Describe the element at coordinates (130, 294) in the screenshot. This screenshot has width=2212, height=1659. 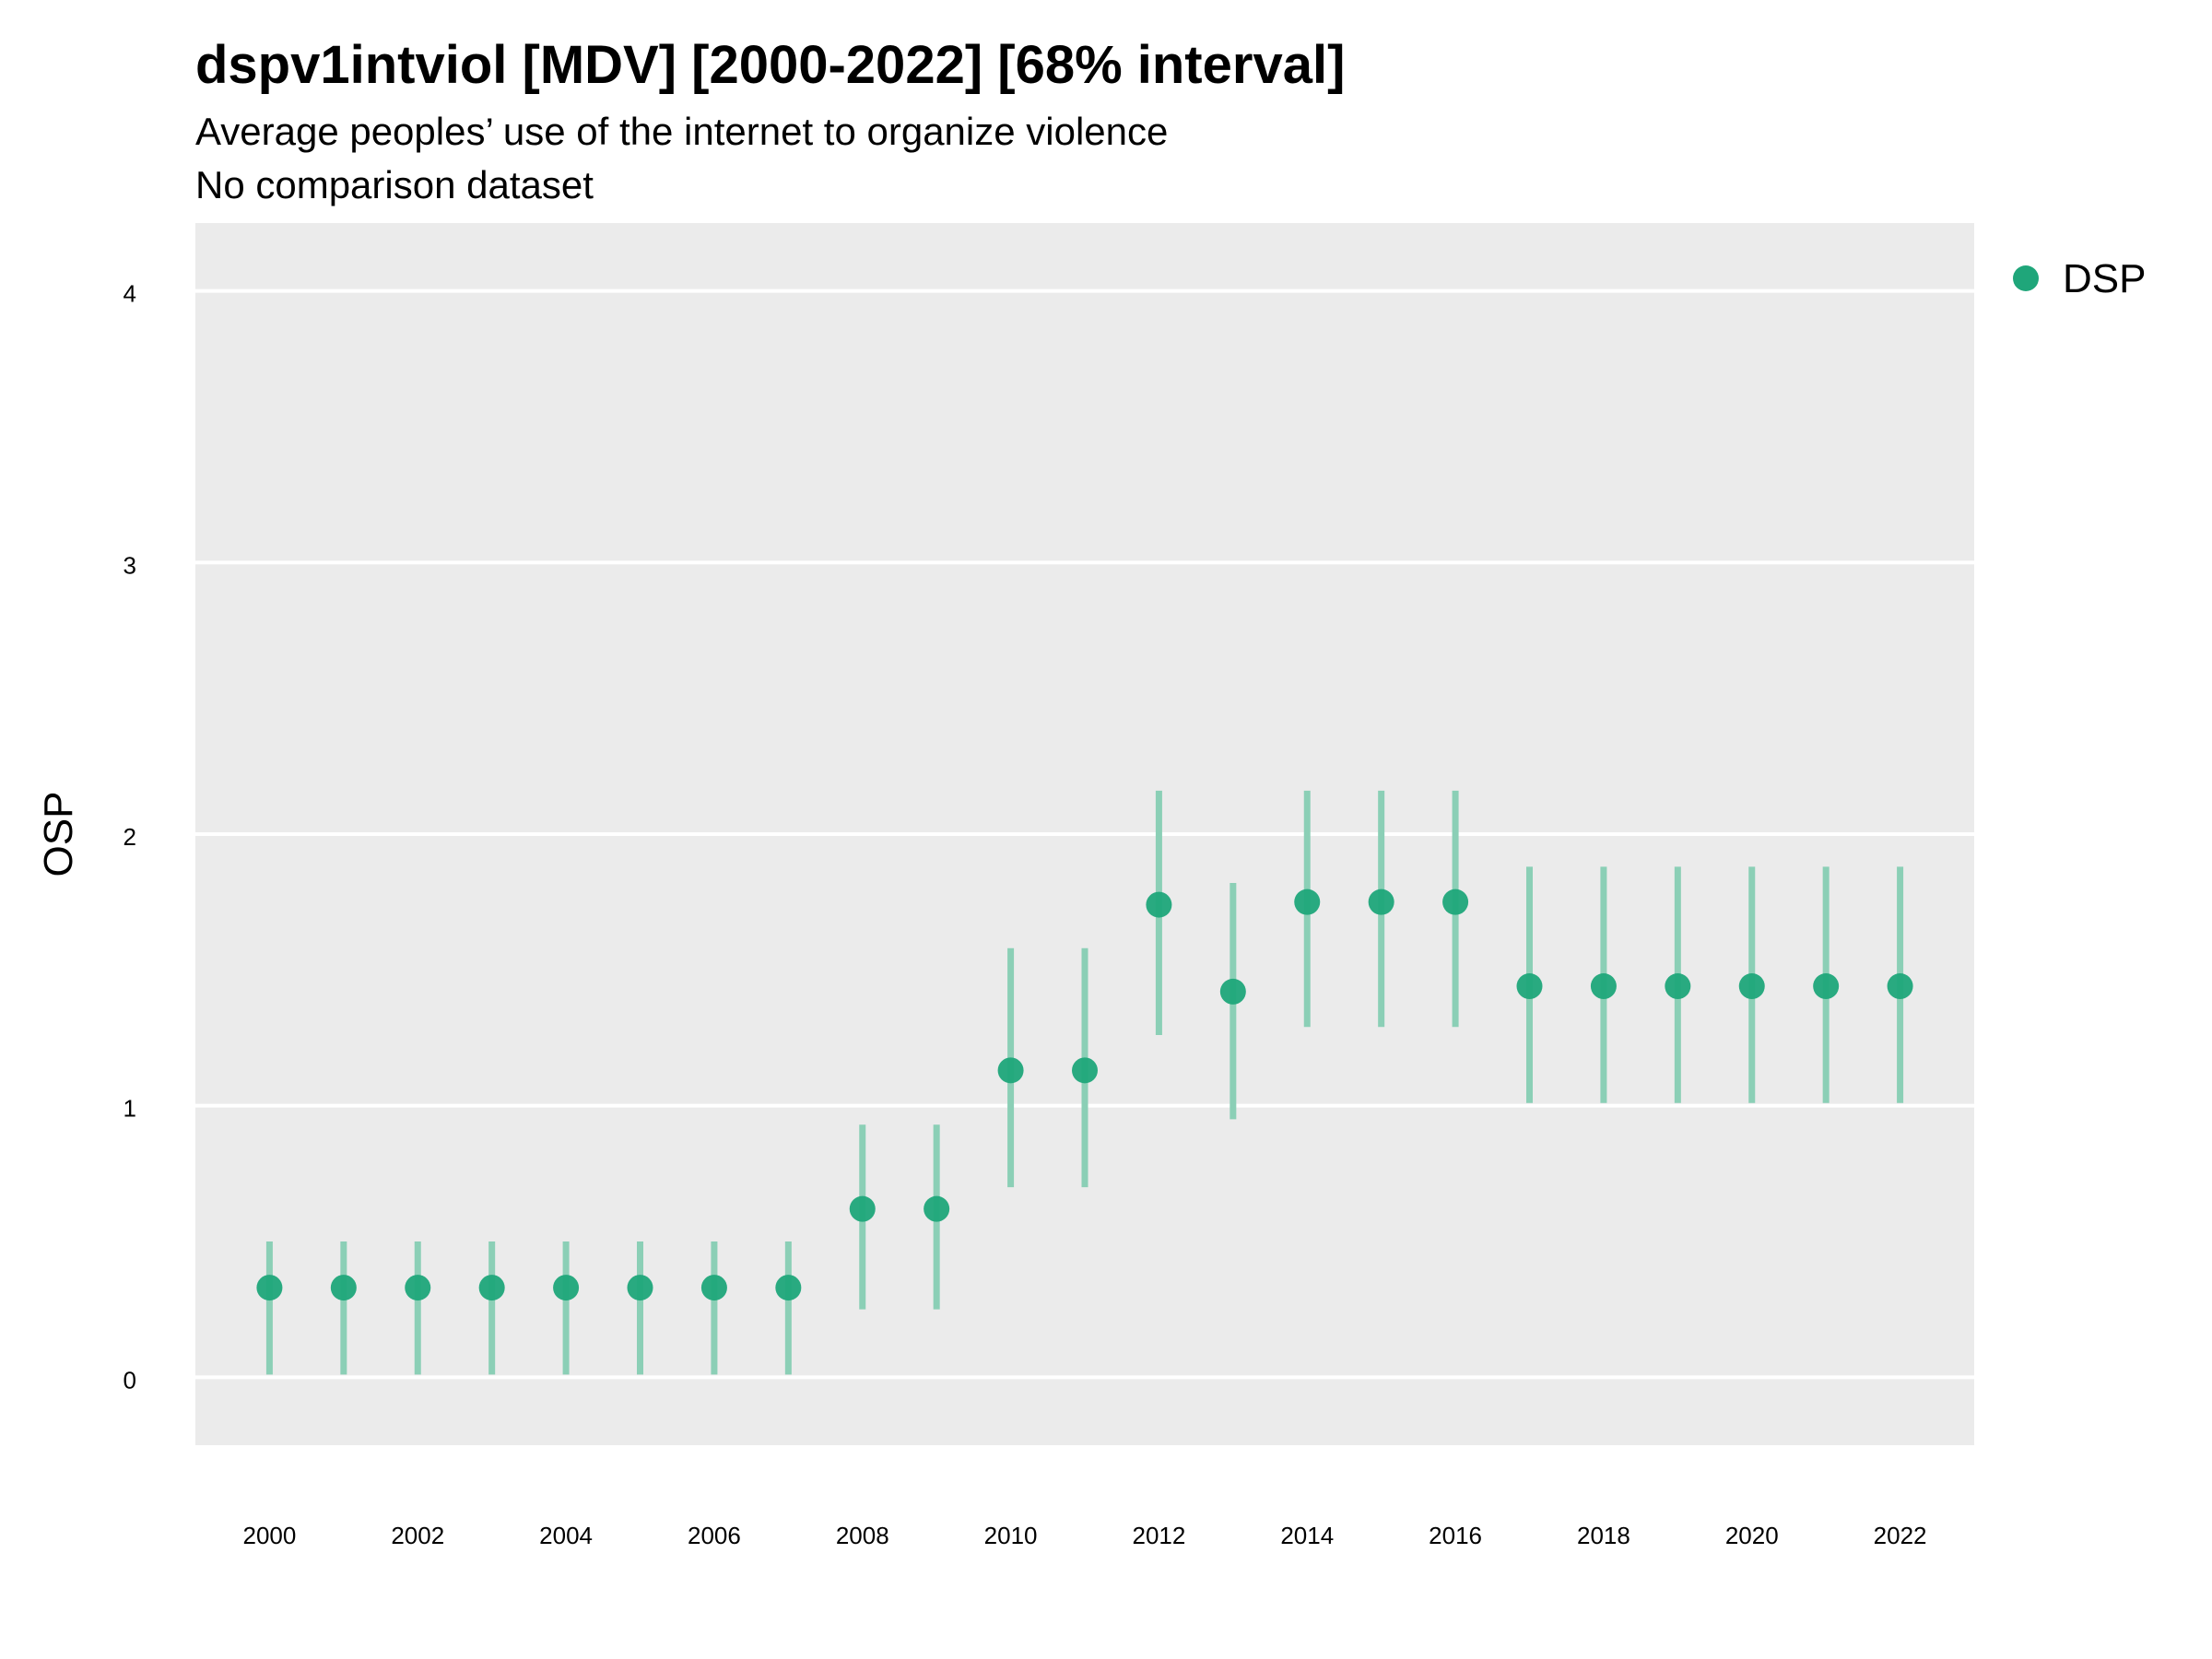
I see `y-tick-label-4: 4` at that location.